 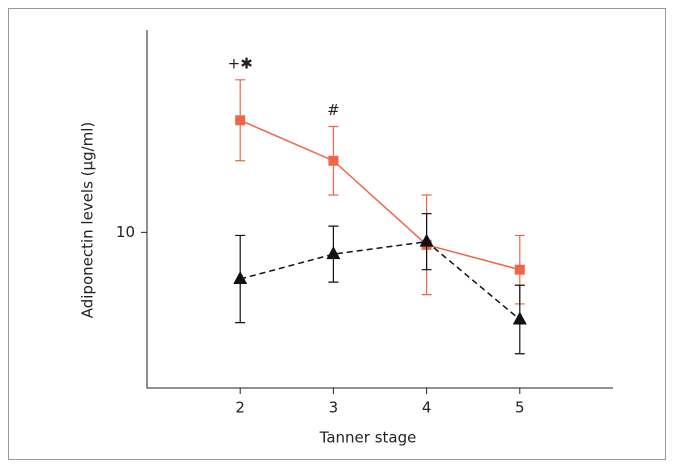 What do you see at coordinates (334, 408) in the screenshot?
I see `x-tick-label: 3` at bounding box center [334, 408].